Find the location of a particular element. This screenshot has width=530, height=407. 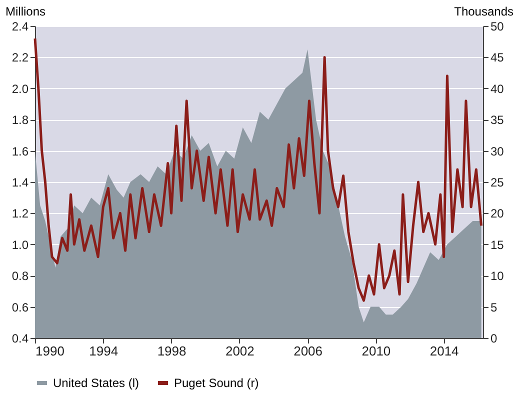

y2-tick-label: 15 is located at coordinates (497, 245).